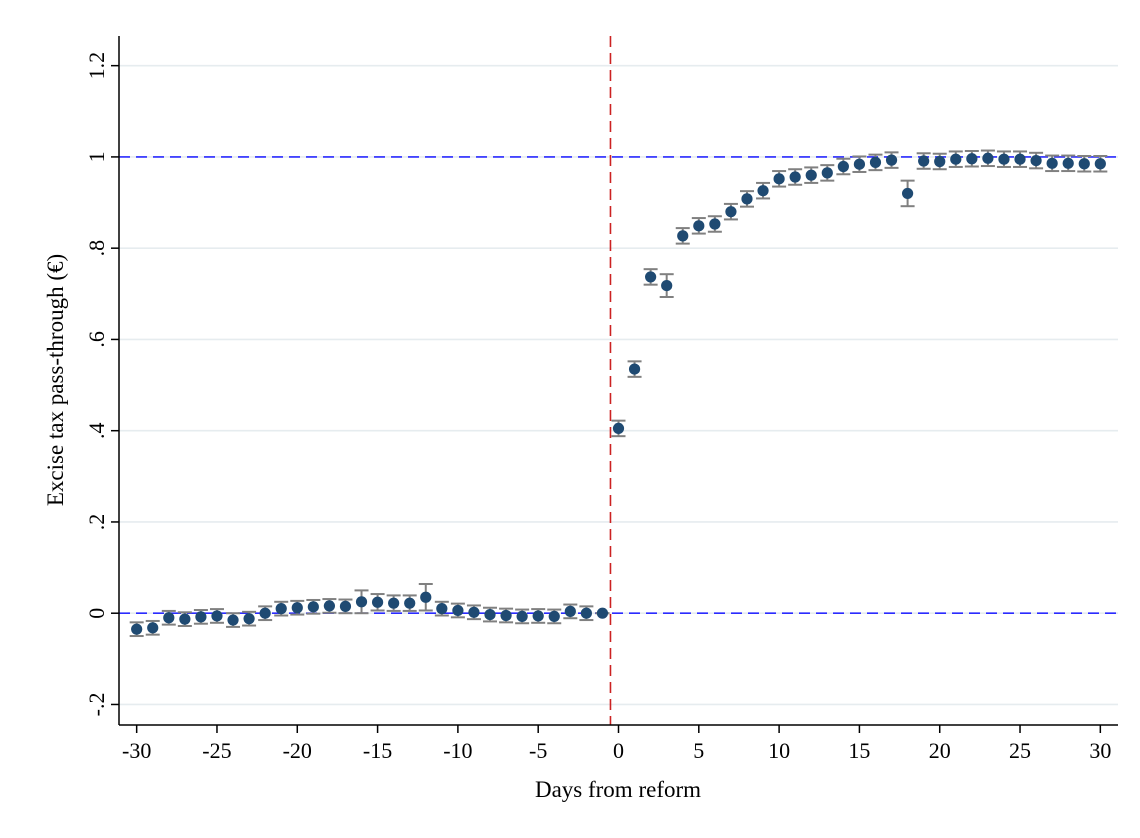  What do you see at coordinates (538, 750) in the screenshot?
I see `x-tick-label-5: -5` at bounding box center [538, 750].